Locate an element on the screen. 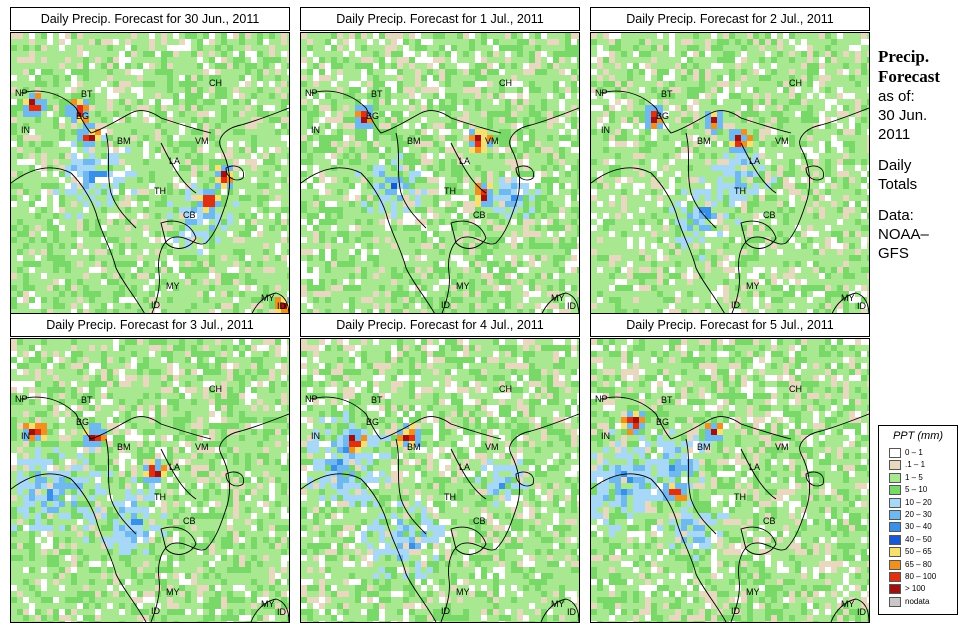 The image size is (965, 633). panel-title: Daily Precip. Forecast for 2 Jul., 2011 is located at coordinates (730, 19).